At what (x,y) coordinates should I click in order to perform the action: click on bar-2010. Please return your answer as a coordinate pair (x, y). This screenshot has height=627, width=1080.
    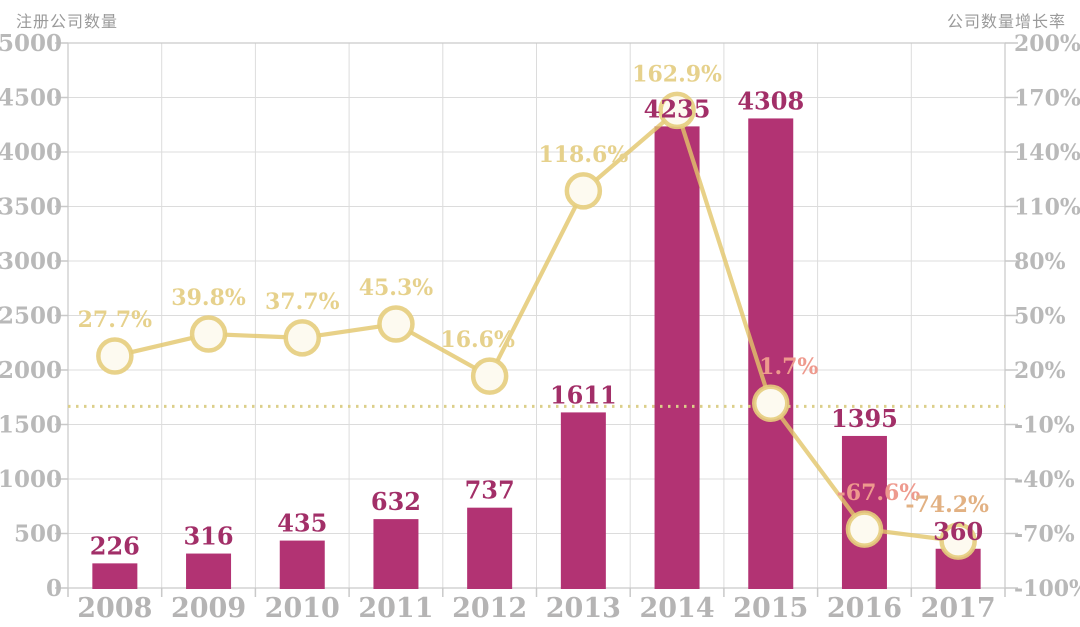
    Looking at the image, I should click on (302, 564).